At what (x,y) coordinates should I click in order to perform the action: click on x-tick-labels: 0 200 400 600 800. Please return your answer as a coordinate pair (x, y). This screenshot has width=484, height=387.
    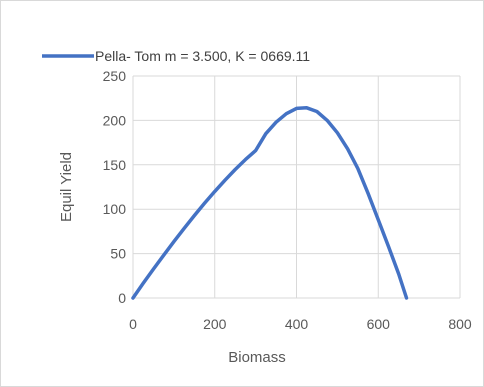
    Looking at the image, I should click on (300, 324).